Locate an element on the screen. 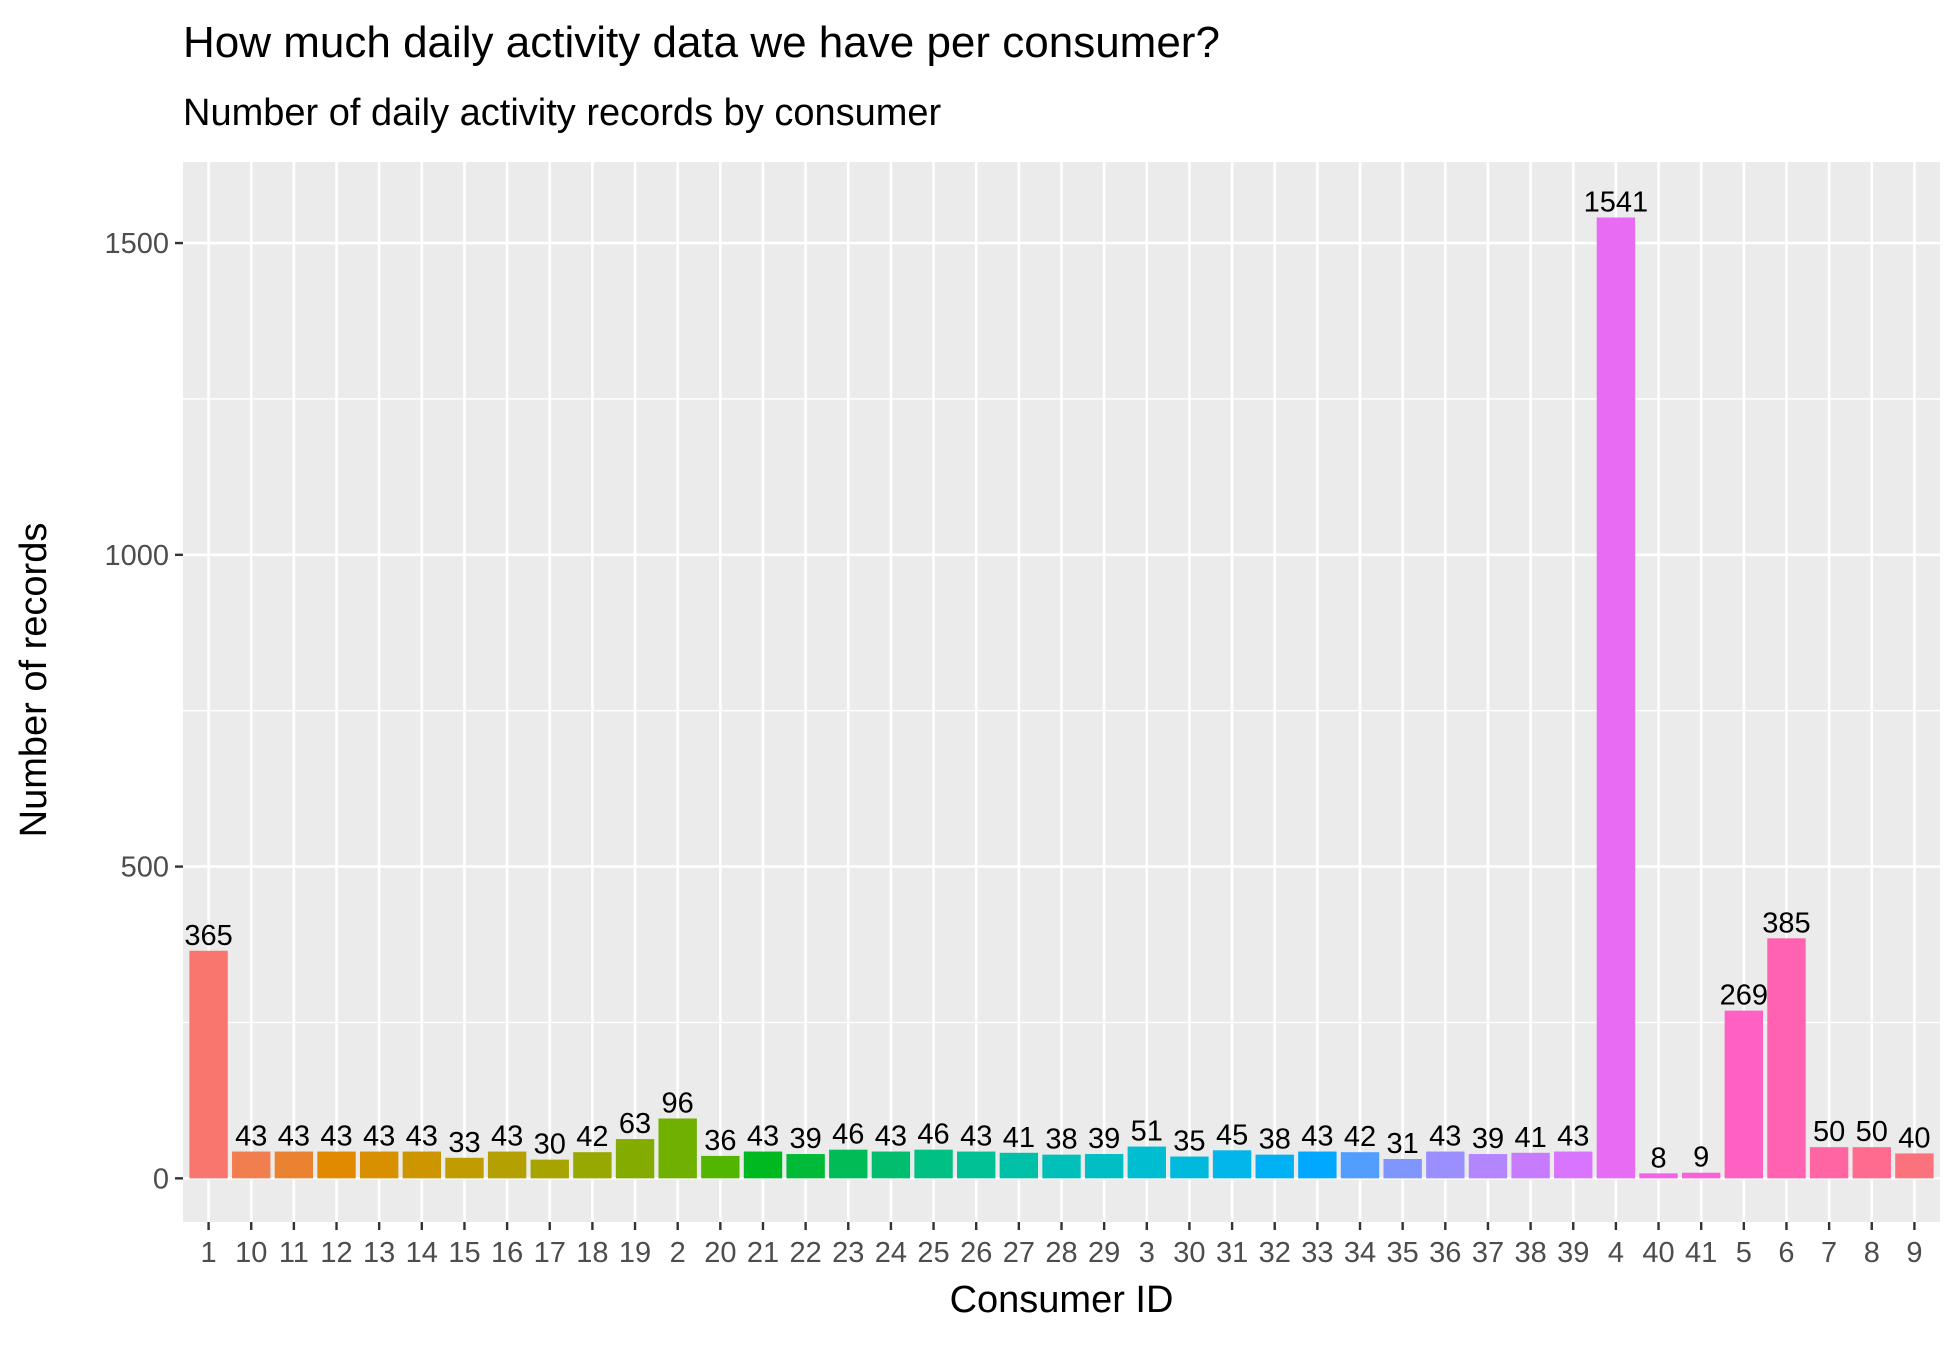 The image size is (1950, 1349). x-tick-label: 37 is located at coordinates (1488, 1253).